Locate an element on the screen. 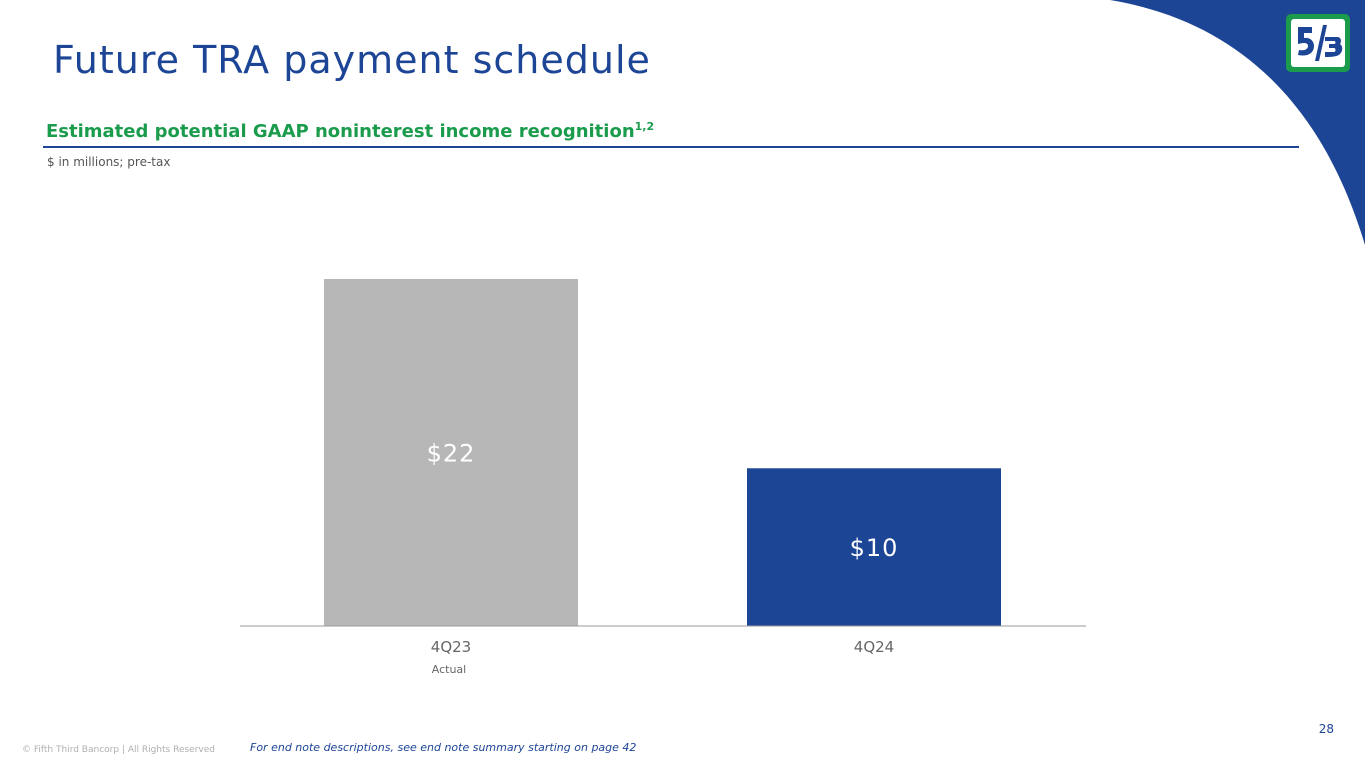  bar-4Q24 is located at coordinates (874, 547).